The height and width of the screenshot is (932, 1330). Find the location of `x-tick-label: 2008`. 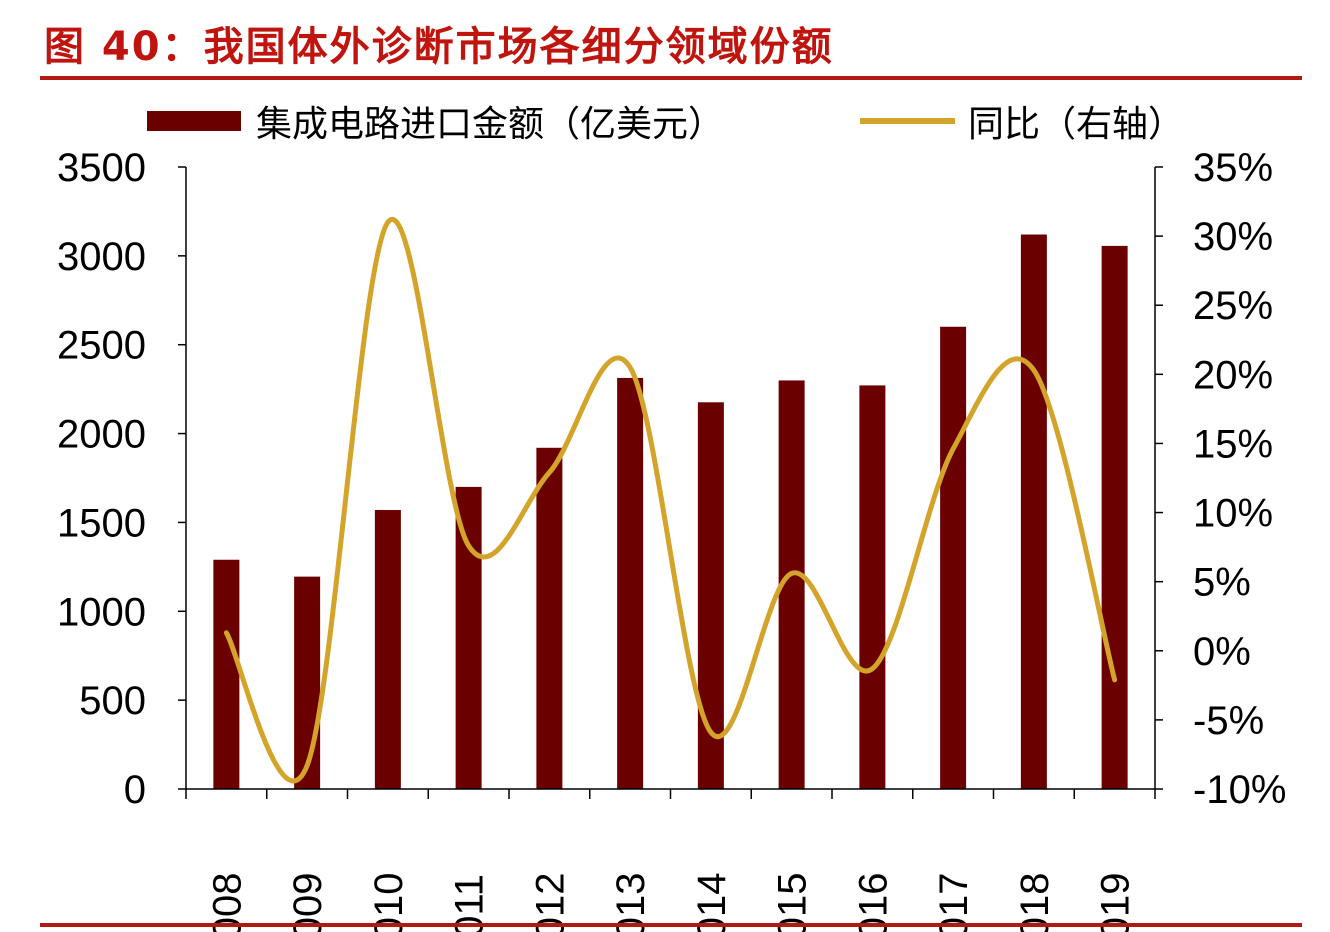

x-tick-label: 2008 is located at coordinates (227, 902).